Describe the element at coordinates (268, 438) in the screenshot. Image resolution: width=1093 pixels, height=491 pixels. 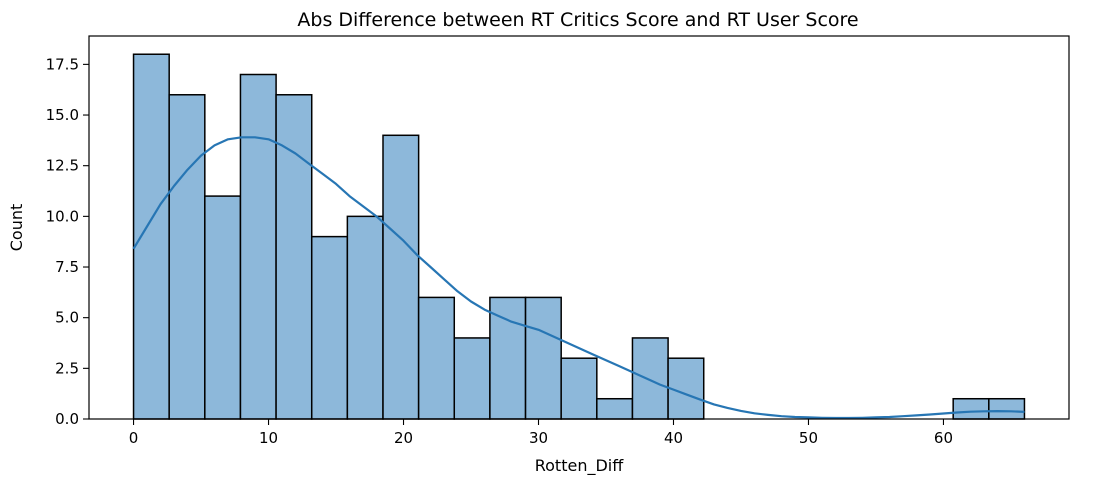
I see `x-tick-label: 10` at that location.